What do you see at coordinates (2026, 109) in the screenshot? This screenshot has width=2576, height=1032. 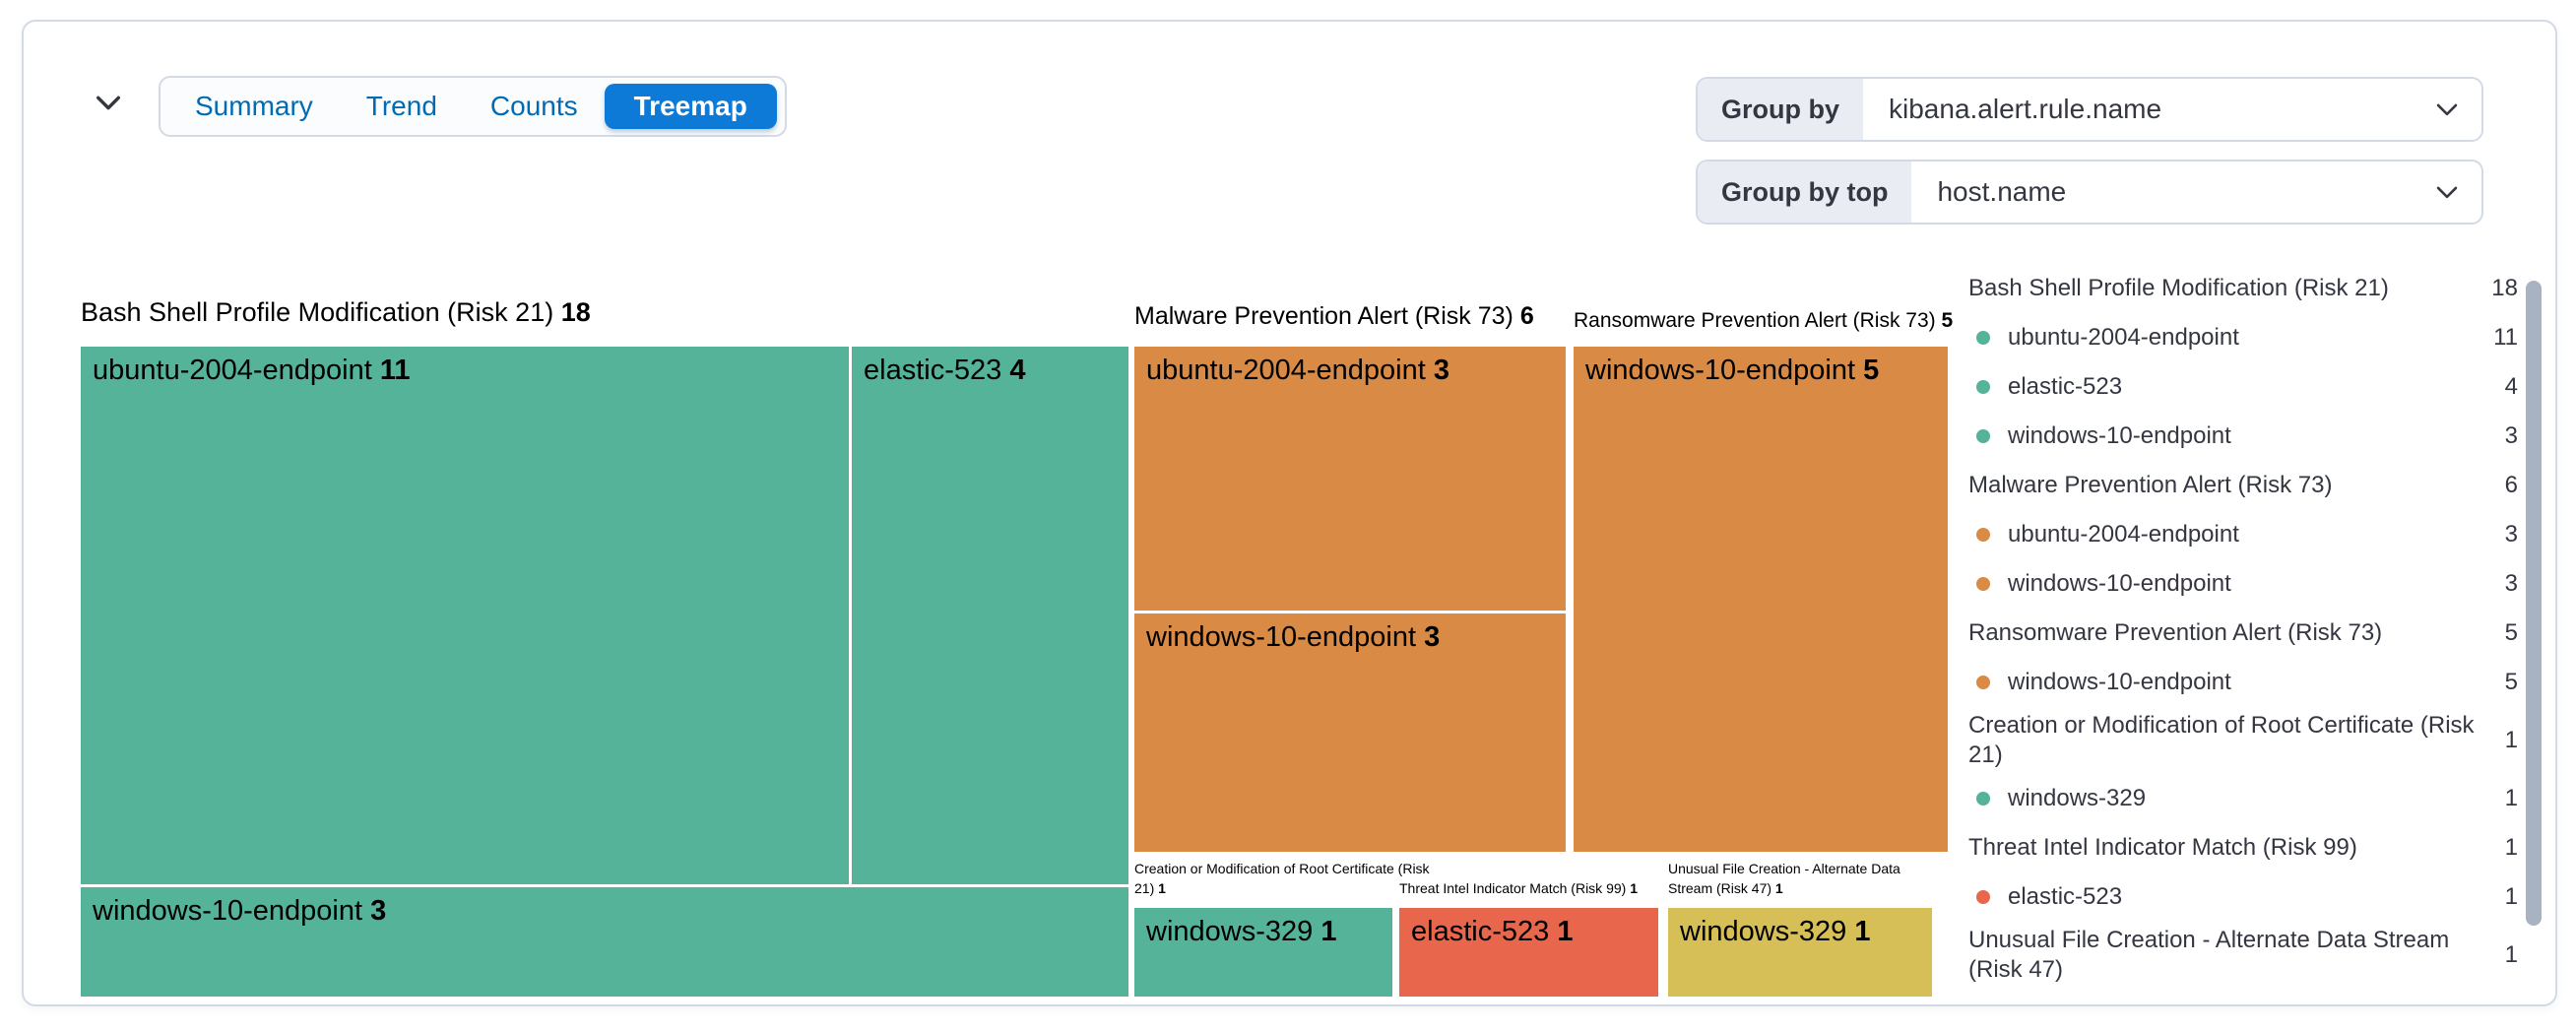 I see `group-by-value: kibana.alert.rule.name` at bounding box center [2026, 109].